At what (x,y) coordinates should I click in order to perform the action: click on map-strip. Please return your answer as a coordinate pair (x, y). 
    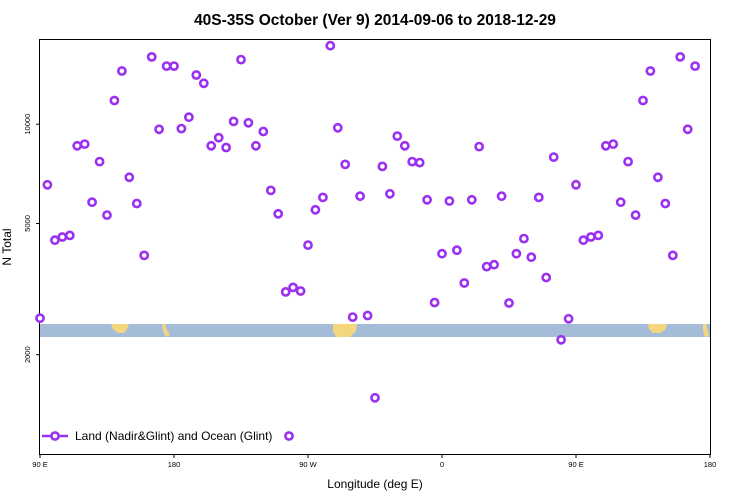
    Looking at the image, I should click on (375, 330).